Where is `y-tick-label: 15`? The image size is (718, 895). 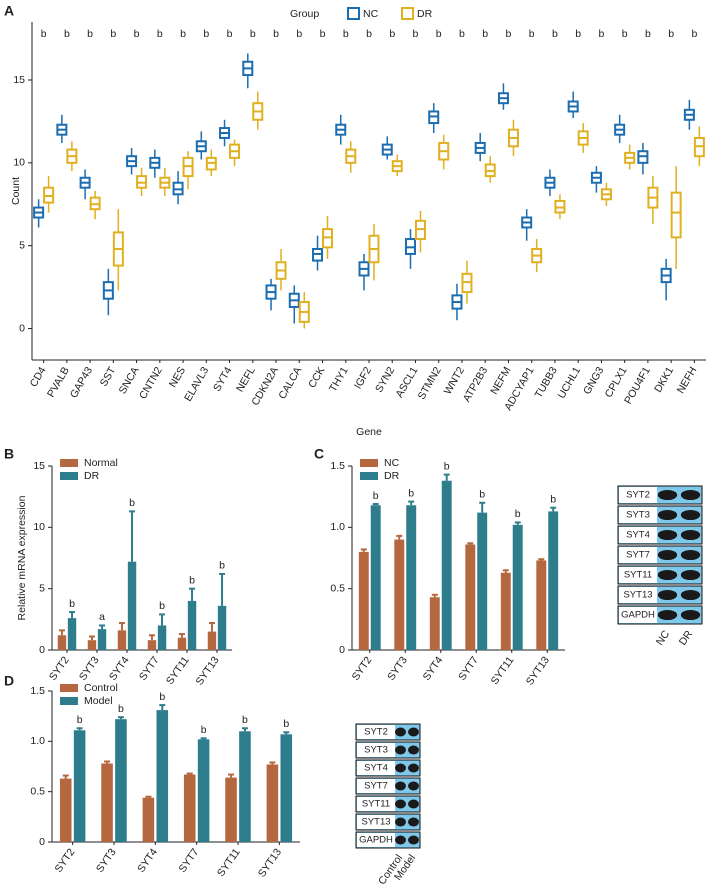
y-tick-label: 15 is located at coordinates (19, 80).